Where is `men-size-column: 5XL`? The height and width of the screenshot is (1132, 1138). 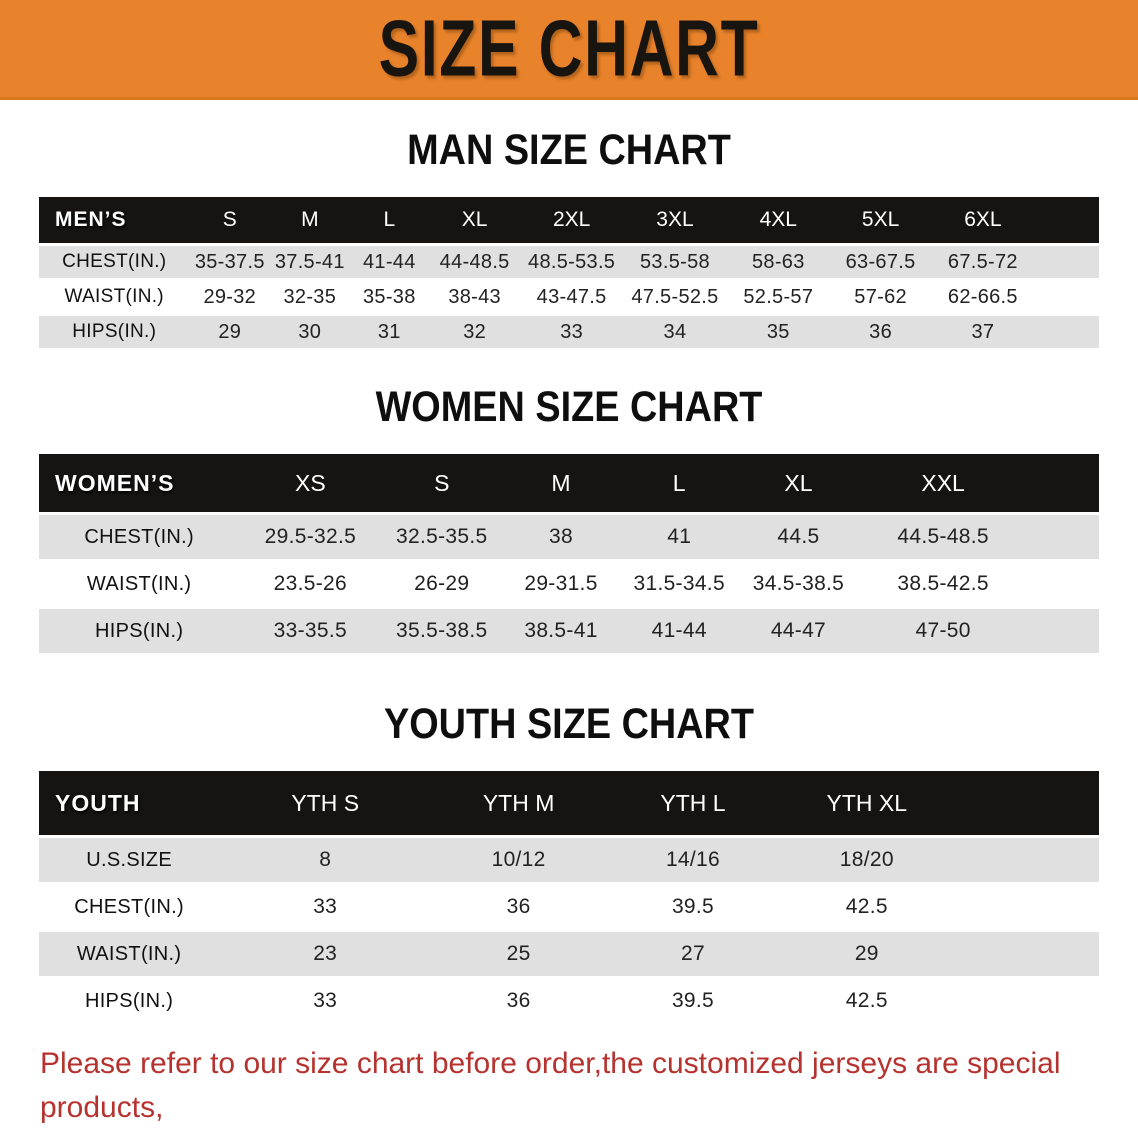
men-size-column: 5XL is located at coordinates (880, 219).